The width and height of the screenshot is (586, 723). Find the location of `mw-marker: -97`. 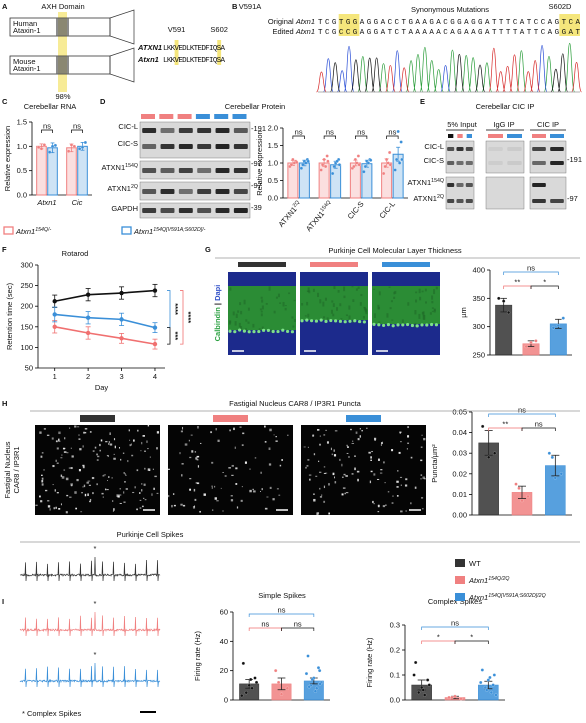

mw-marker: -97 is located at coordinates (256, 185).